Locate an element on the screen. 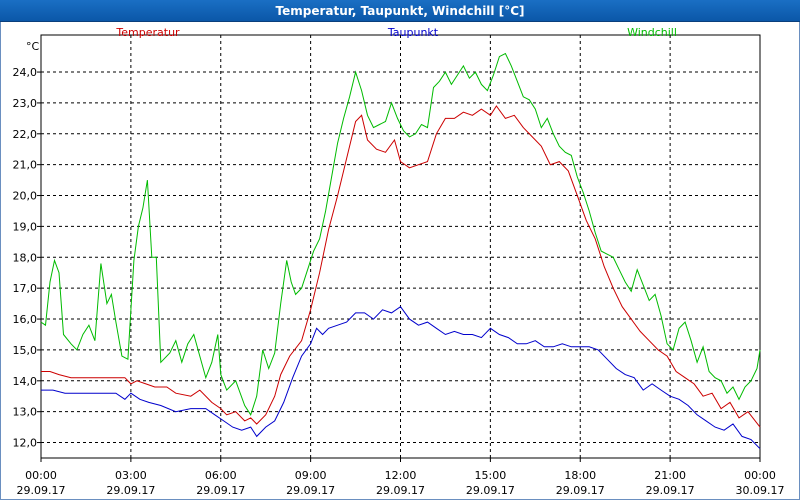 This screenshot has width=800, height=500. x-tick-time: 09:00 is located at coordinates (311, 475).